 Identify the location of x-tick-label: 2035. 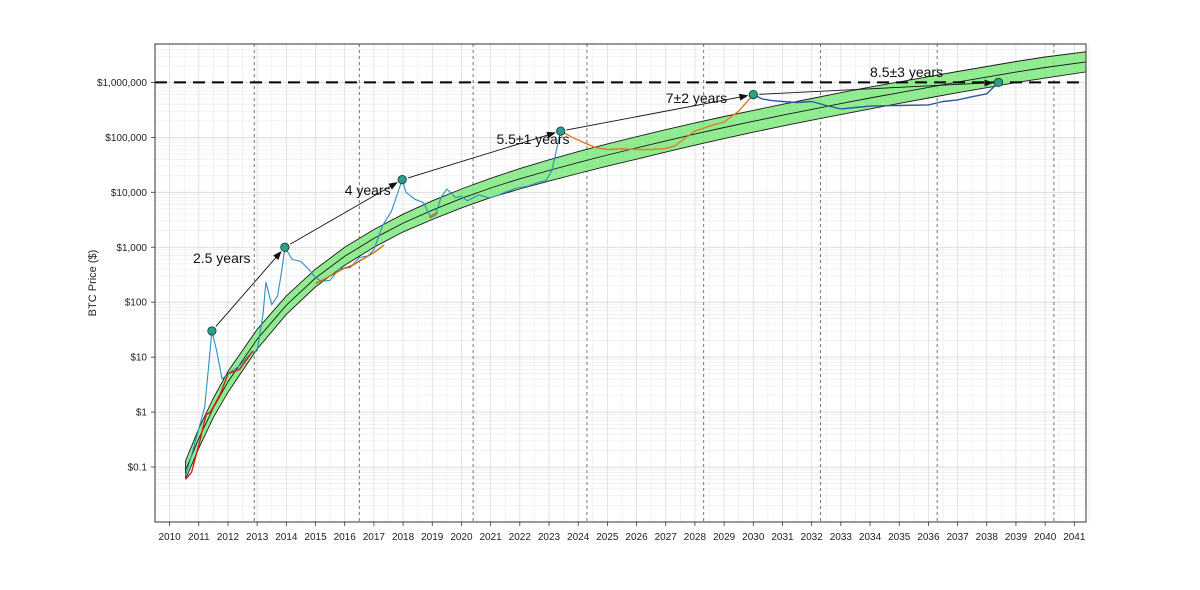
(899, 537).